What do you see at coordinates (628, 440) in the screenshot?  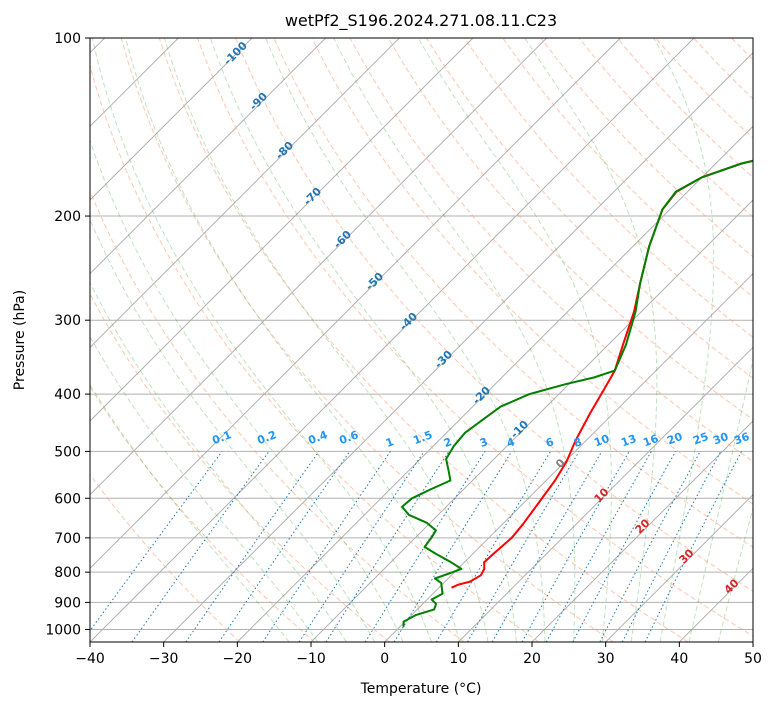 I see `mixing-ratio-label: 13` at bounding box center [628, 440].